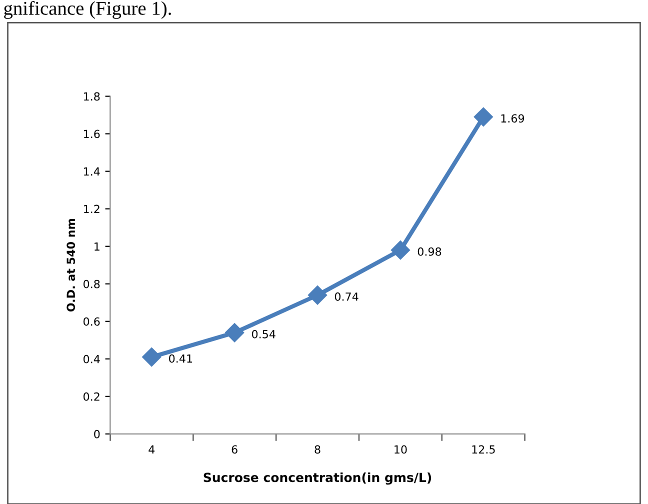  What do you see at coordinates (92, 209) in the screenshot?
I see `y-tick-label: 1.2` at bounding box center [92, 209].